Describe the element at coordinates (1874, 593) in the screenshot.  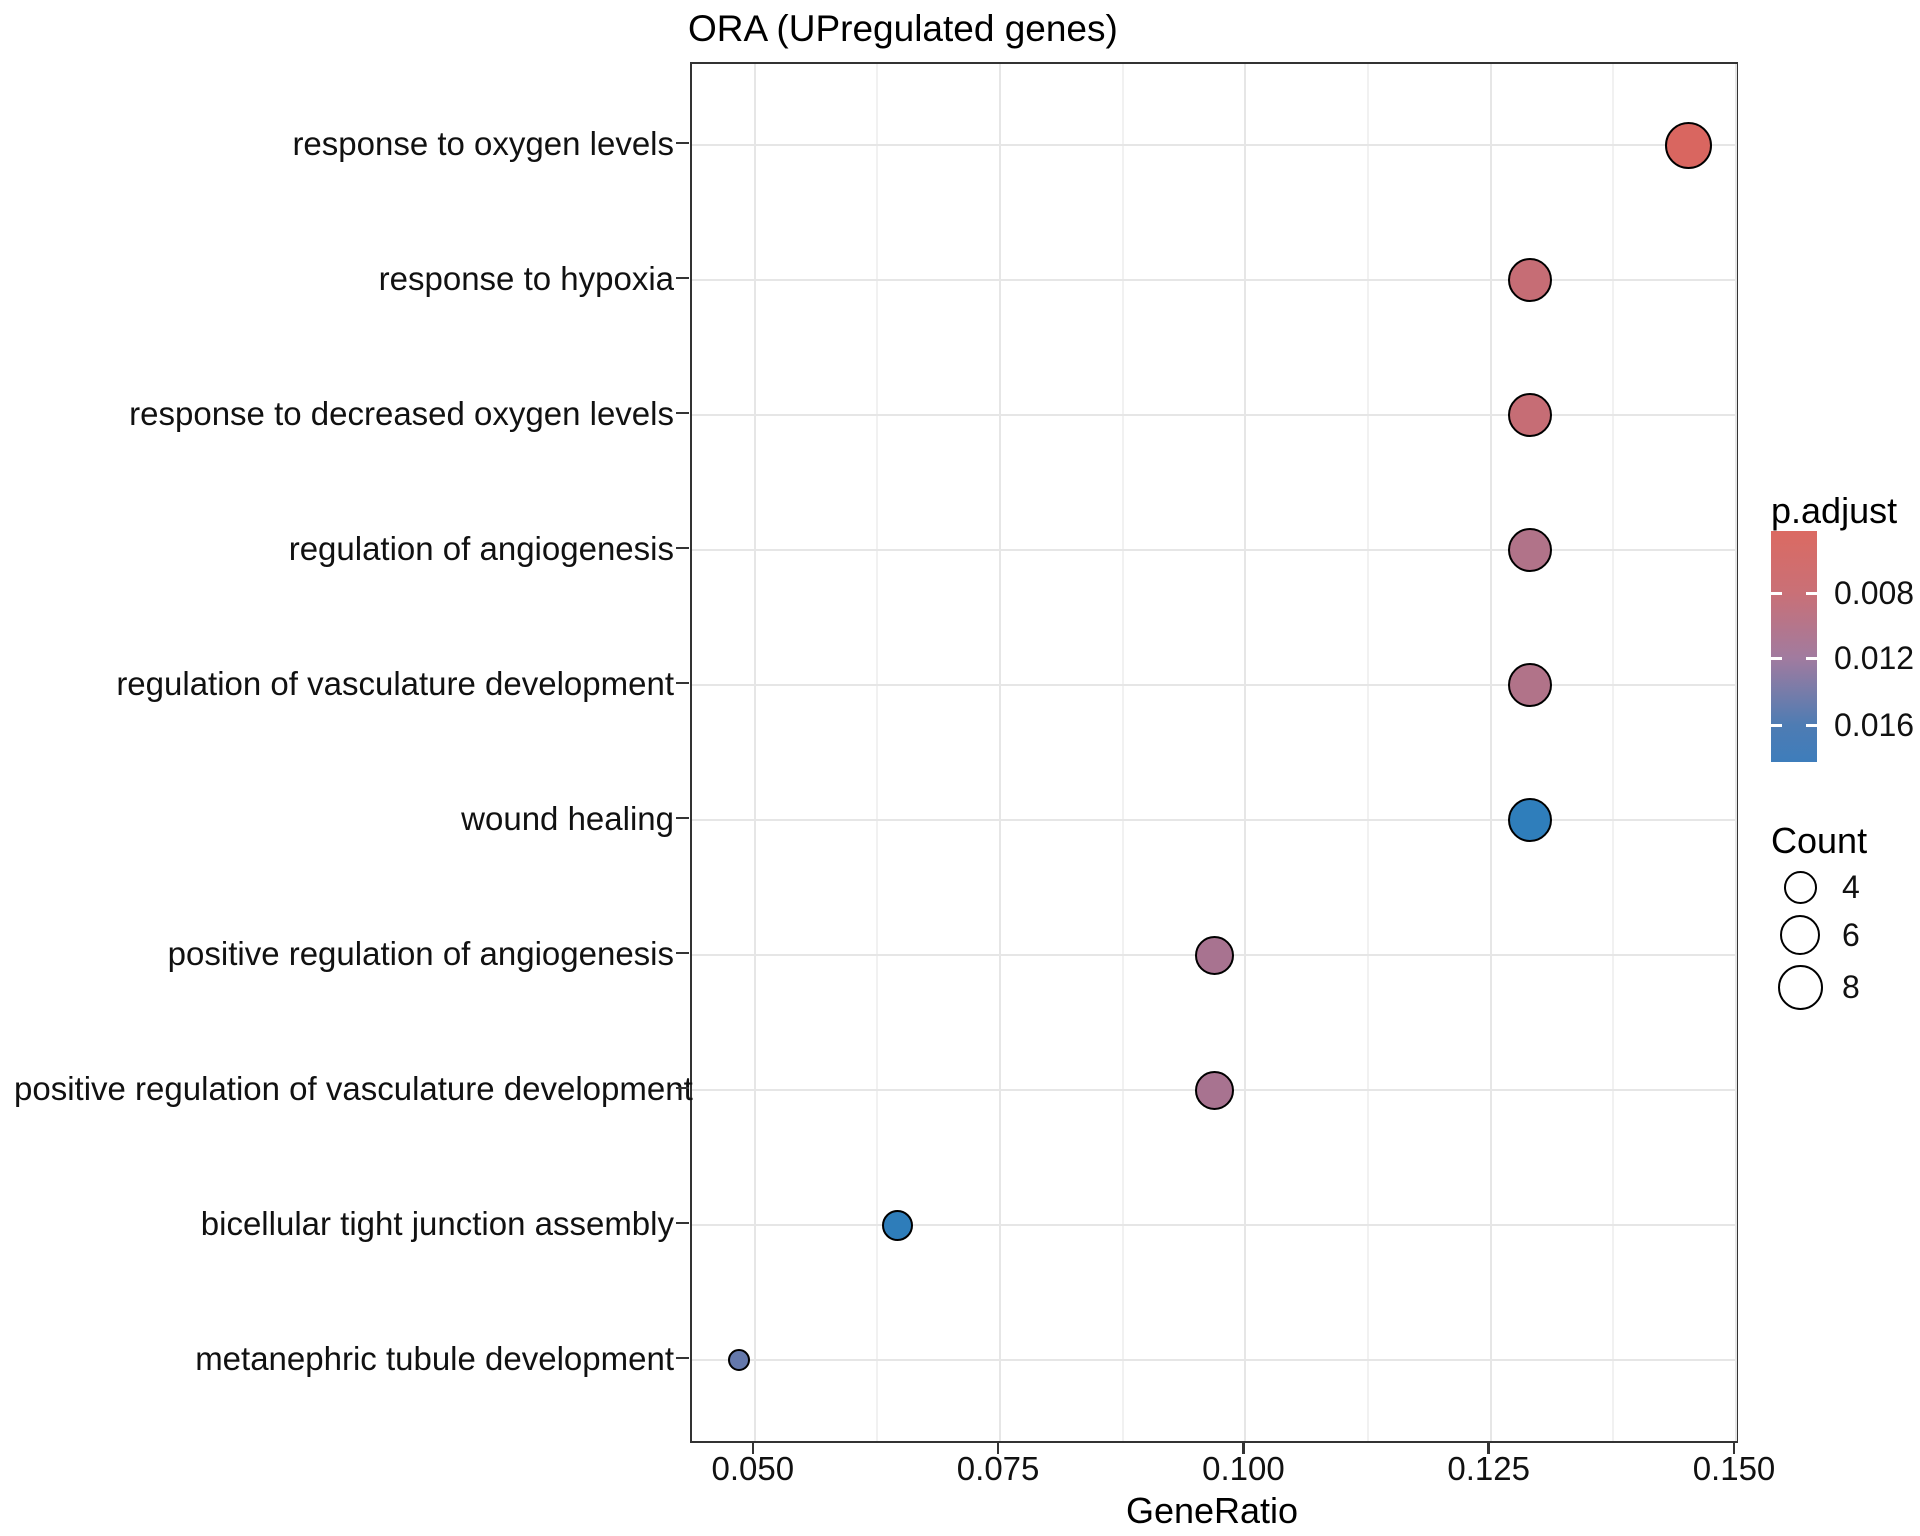
I see `gradient-tick-label: 0.008` at that location.